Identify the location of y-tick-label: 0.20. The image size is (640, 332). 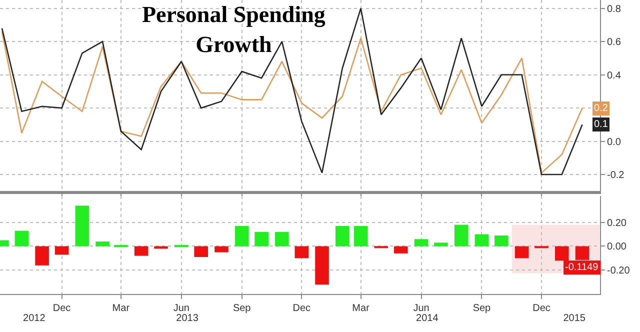
(617, 223).